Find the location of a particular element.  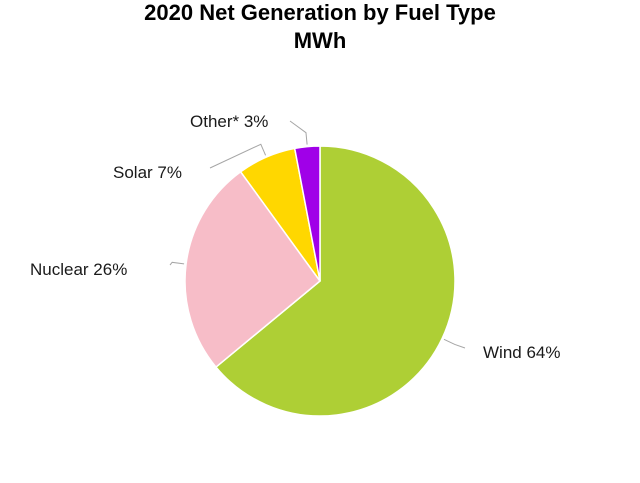

data-label-nuclear: Nuclear 26% is located at coordinates (78, 269).